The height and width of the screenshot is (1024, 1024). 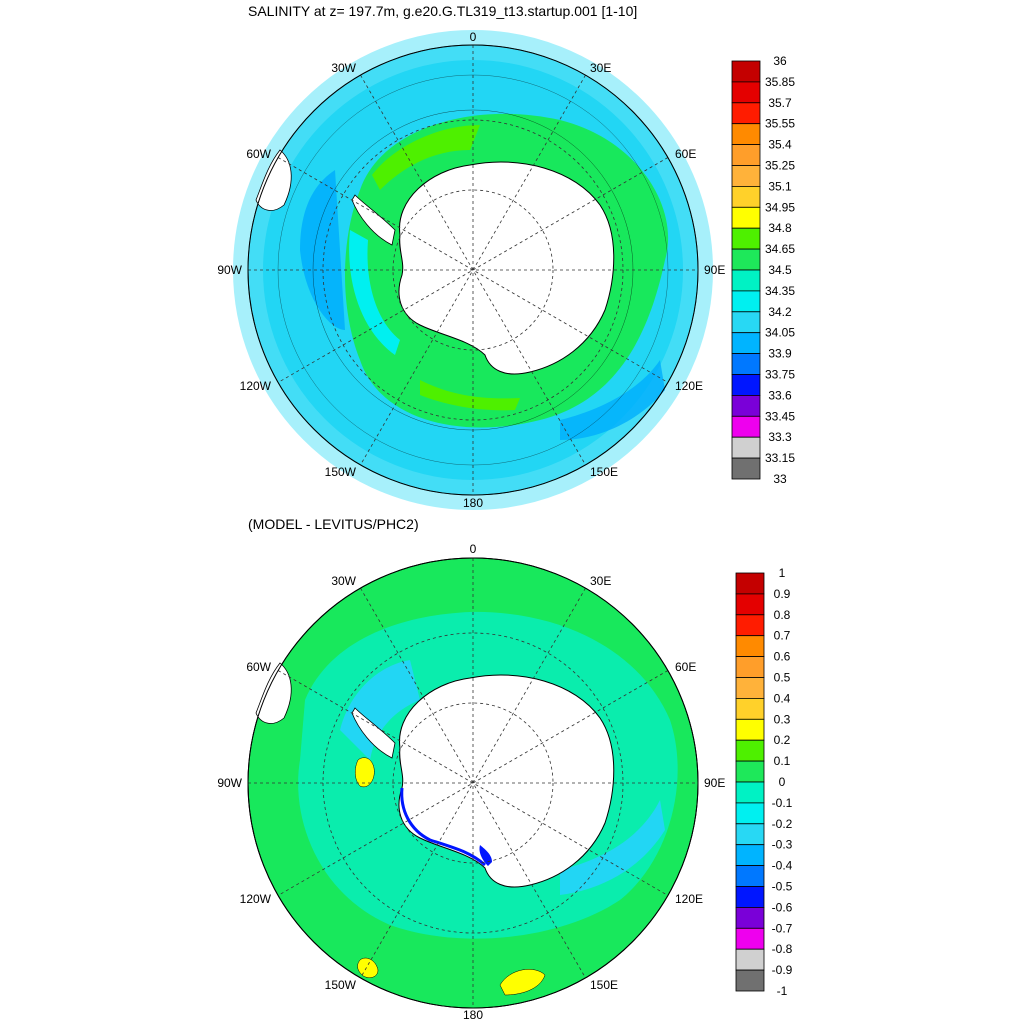 I want to click on colorbar-label: 35.85, so click(x=780, y=82).